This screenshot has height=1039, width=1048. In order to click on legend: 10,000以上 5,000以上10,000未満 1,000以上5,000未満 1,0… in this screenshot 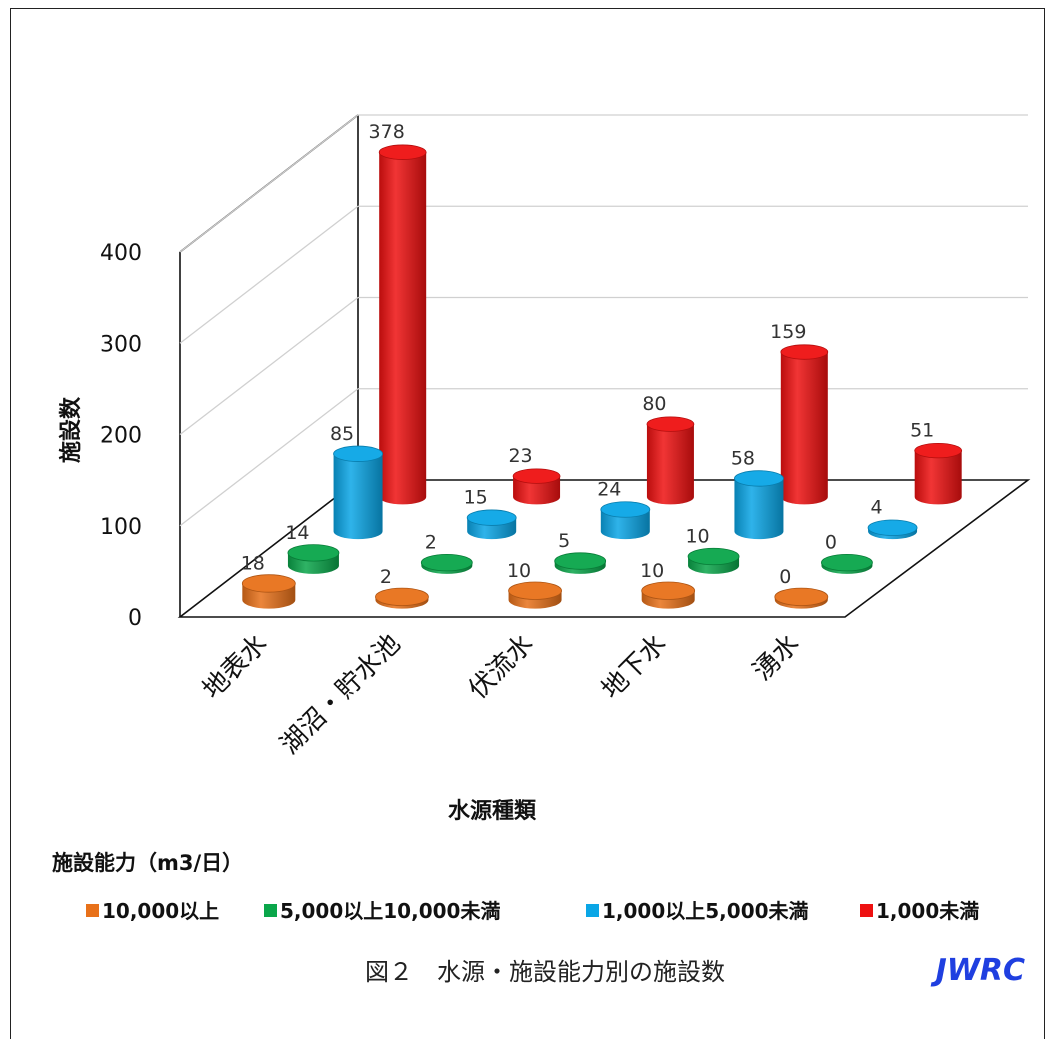, I will do `click(532, 911)`.